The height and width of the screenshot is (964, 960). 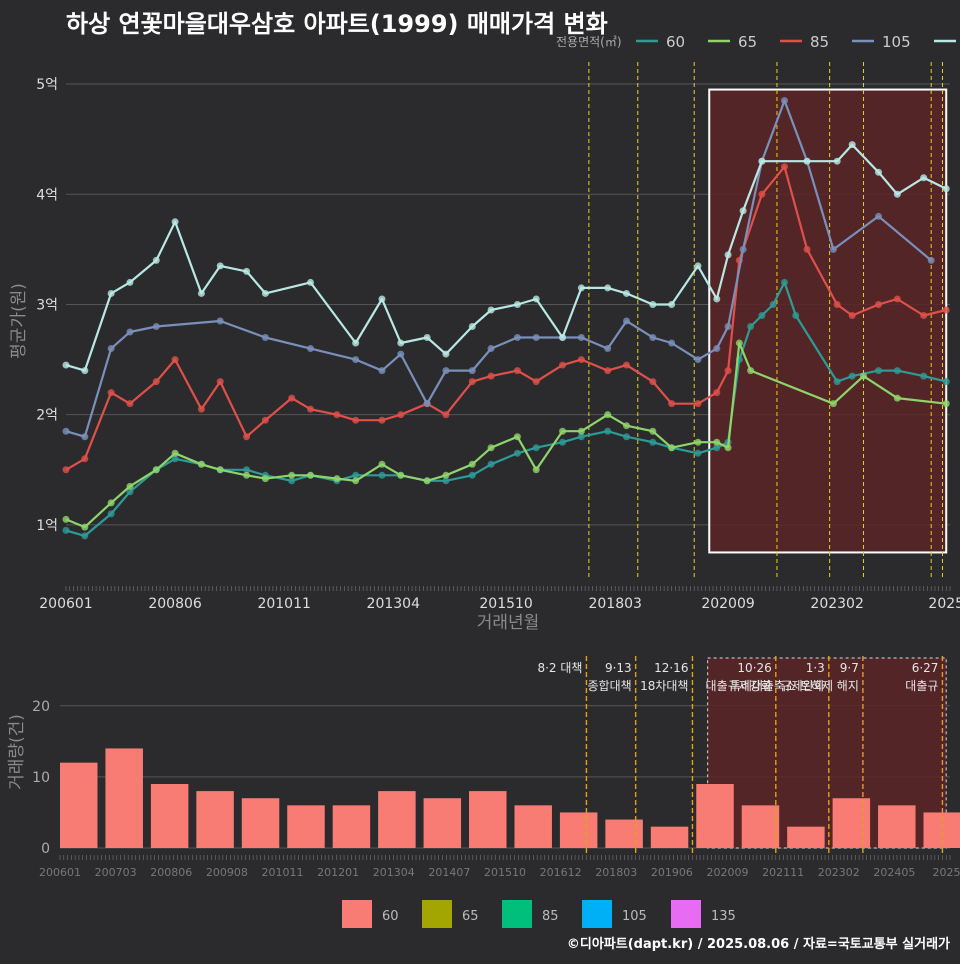 I want to click on x-tick-label: 201011, so click(x=283, y=604).